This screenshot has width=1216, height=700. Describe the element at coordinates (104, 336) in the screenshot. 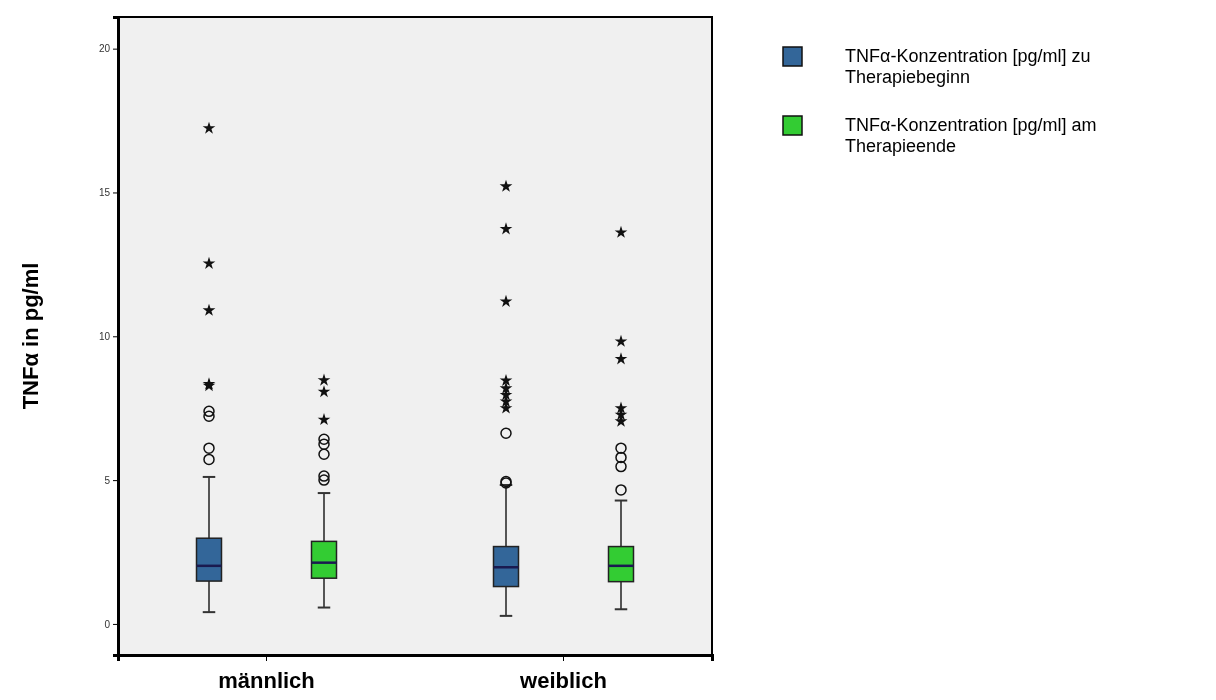

I see `y-tick-label: 10` at that location.